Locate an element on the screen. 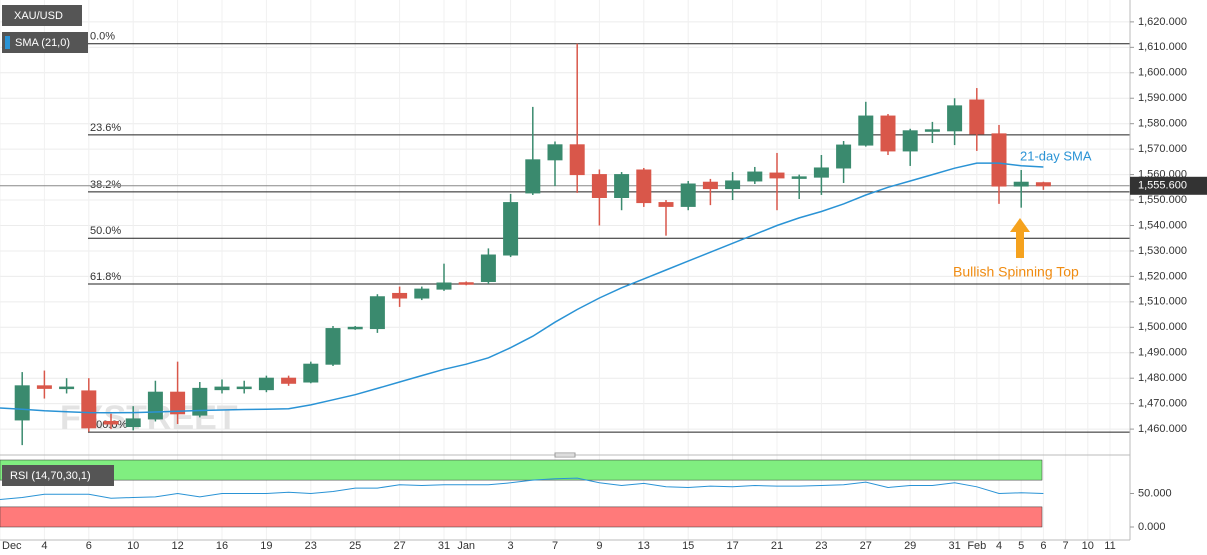  y-tick-label: 1,490.000 is located at coordinates (1162, 353).